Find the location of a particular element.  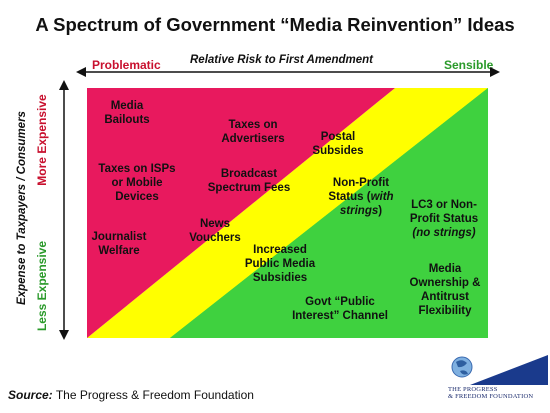

side-axis-top-label: More Expensive is located at coordinates (42, 140).